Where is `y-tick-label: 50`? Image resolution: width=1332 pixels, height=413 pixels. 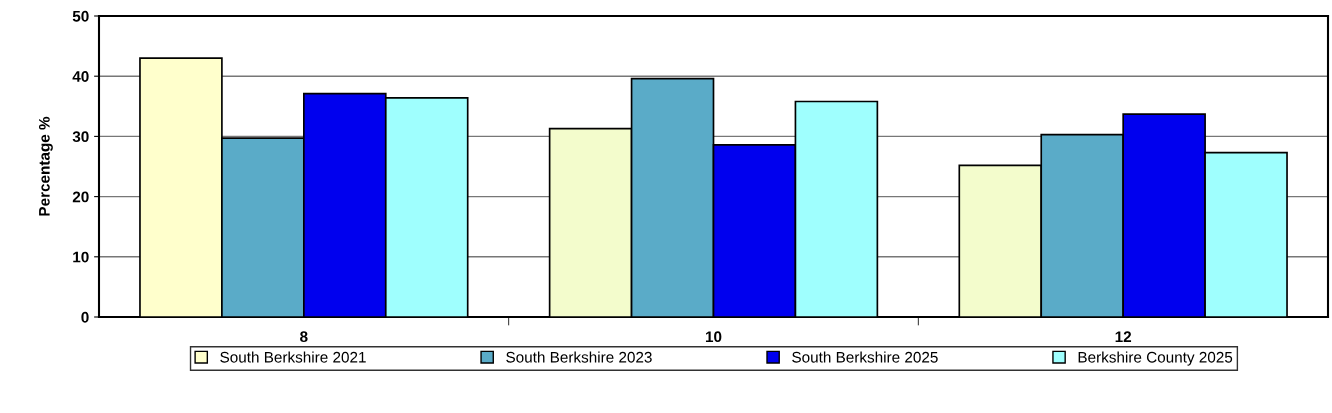
y-tick-label: 50 is located at coordinates (80, 16).